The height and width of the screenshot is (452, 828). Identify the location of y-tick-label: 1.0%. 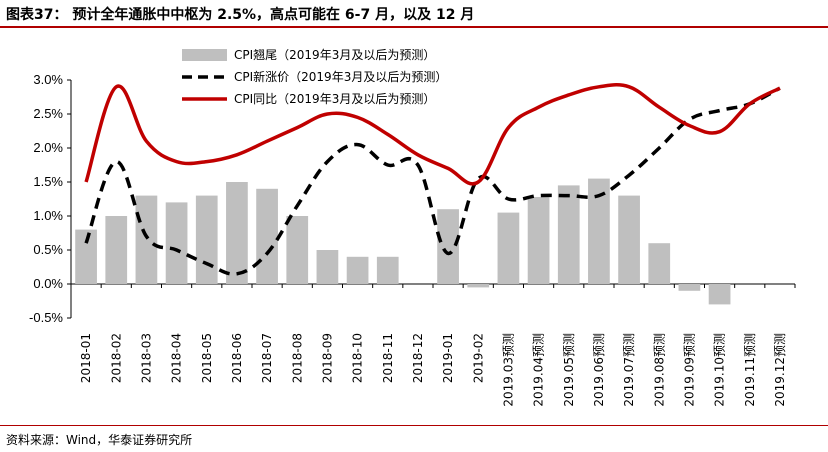
(48, 215).